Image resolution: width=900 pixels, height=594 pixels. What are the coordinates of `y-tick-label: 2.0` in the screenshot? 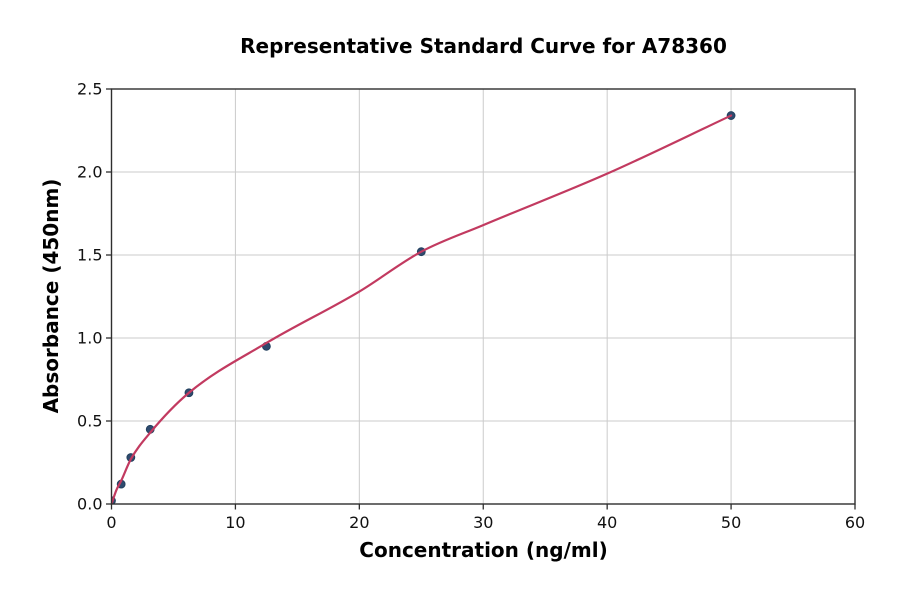 It's located at (89, 172).